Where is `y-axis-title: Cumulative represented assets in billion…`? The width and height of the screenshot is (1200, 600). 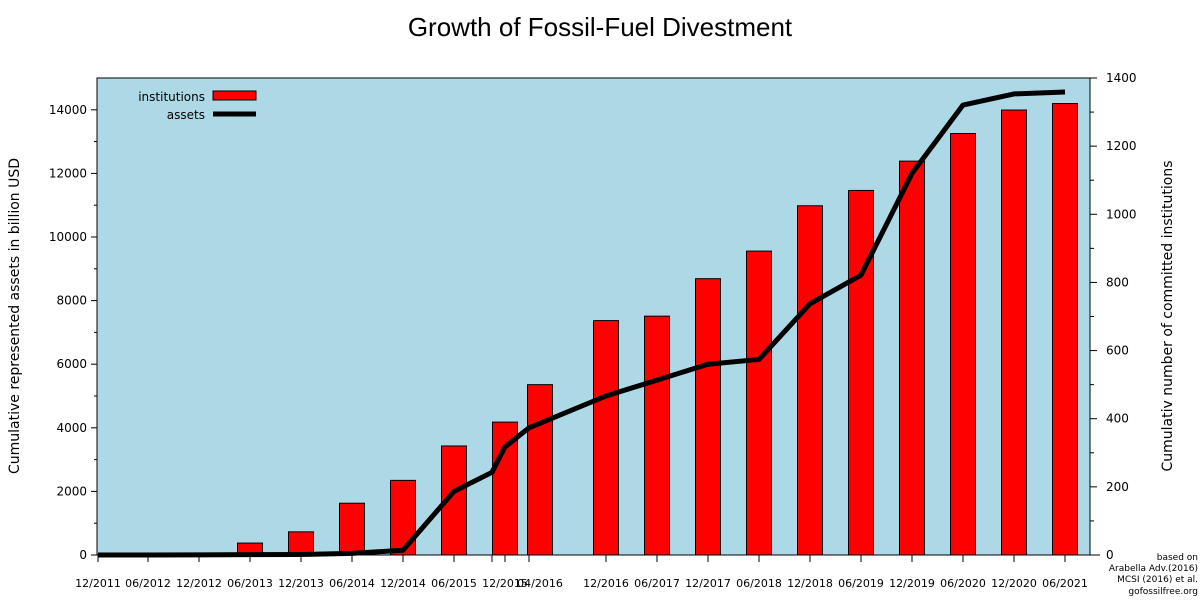
y-axis-title: Cumulative represented assets in billion… is located at coordinates (15, 316).